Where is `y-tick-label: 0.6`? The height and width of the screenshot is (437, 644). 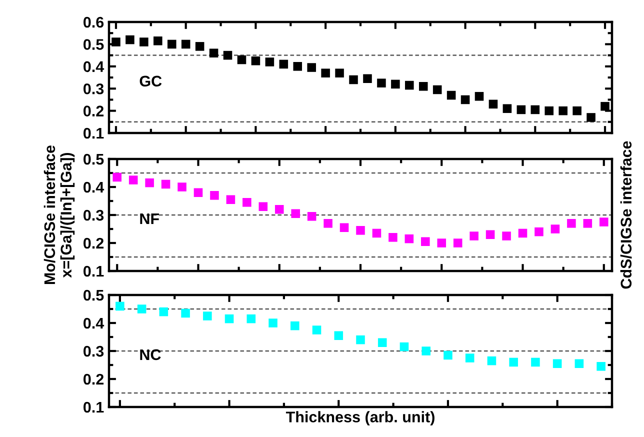
y-tick-label: 0.6 is located at coordinates (94, 22).